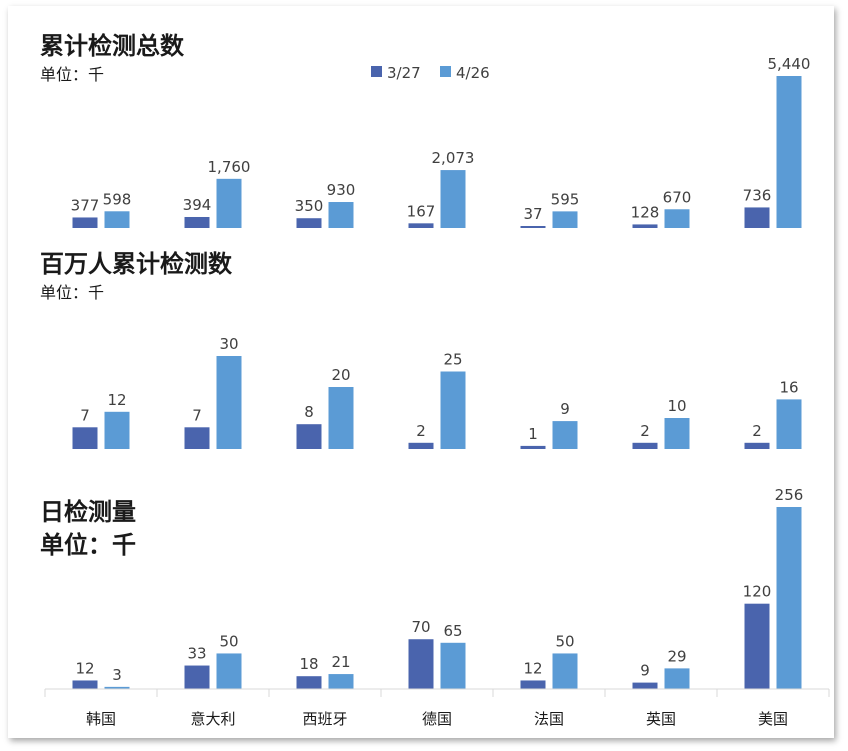 Image resolution: width=848 pixels, height=751 pixels. What do you see at coordinates (228, 344) in the screenshot?
I see `data-label-p2-s2-1: 30` at bounding box center [228, 344].